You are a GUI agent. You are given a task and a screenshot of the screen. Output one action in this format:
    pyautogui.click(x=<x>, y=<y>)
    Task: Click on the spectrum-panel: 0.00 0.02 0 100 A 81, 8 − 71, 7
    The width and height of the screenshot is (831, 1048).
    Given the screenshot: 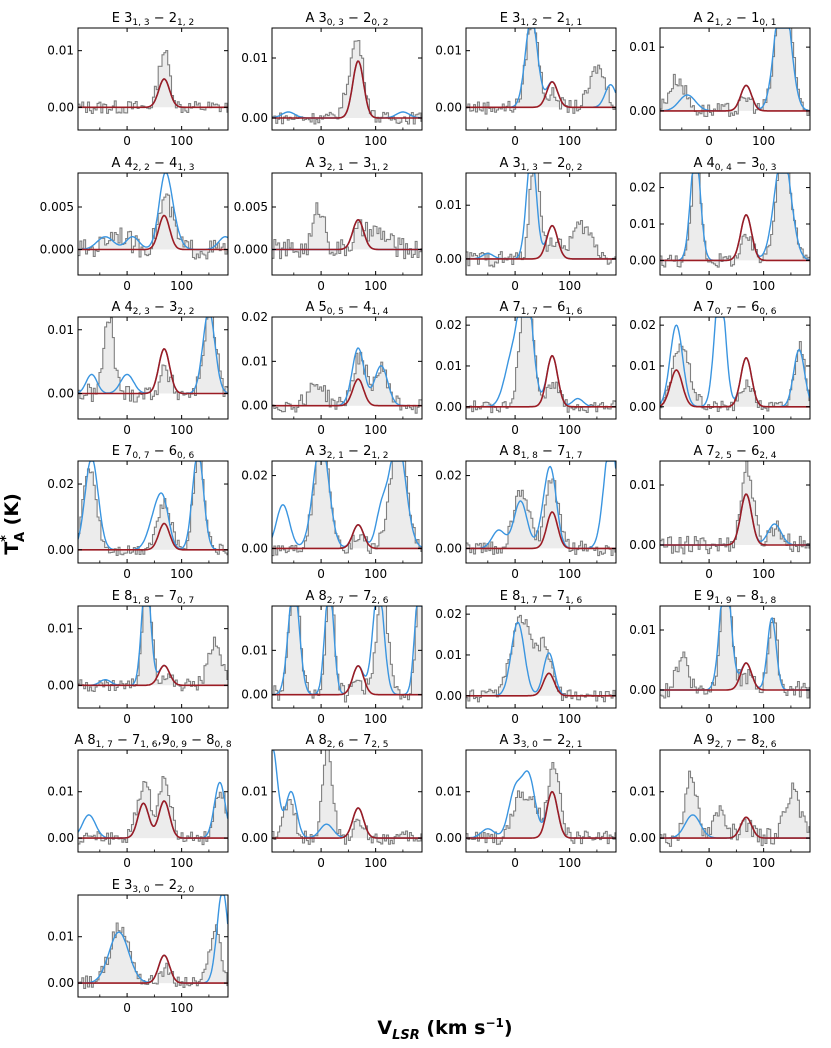 What is the action you would take?
    pyautogui.click(x=526, y=512)
    